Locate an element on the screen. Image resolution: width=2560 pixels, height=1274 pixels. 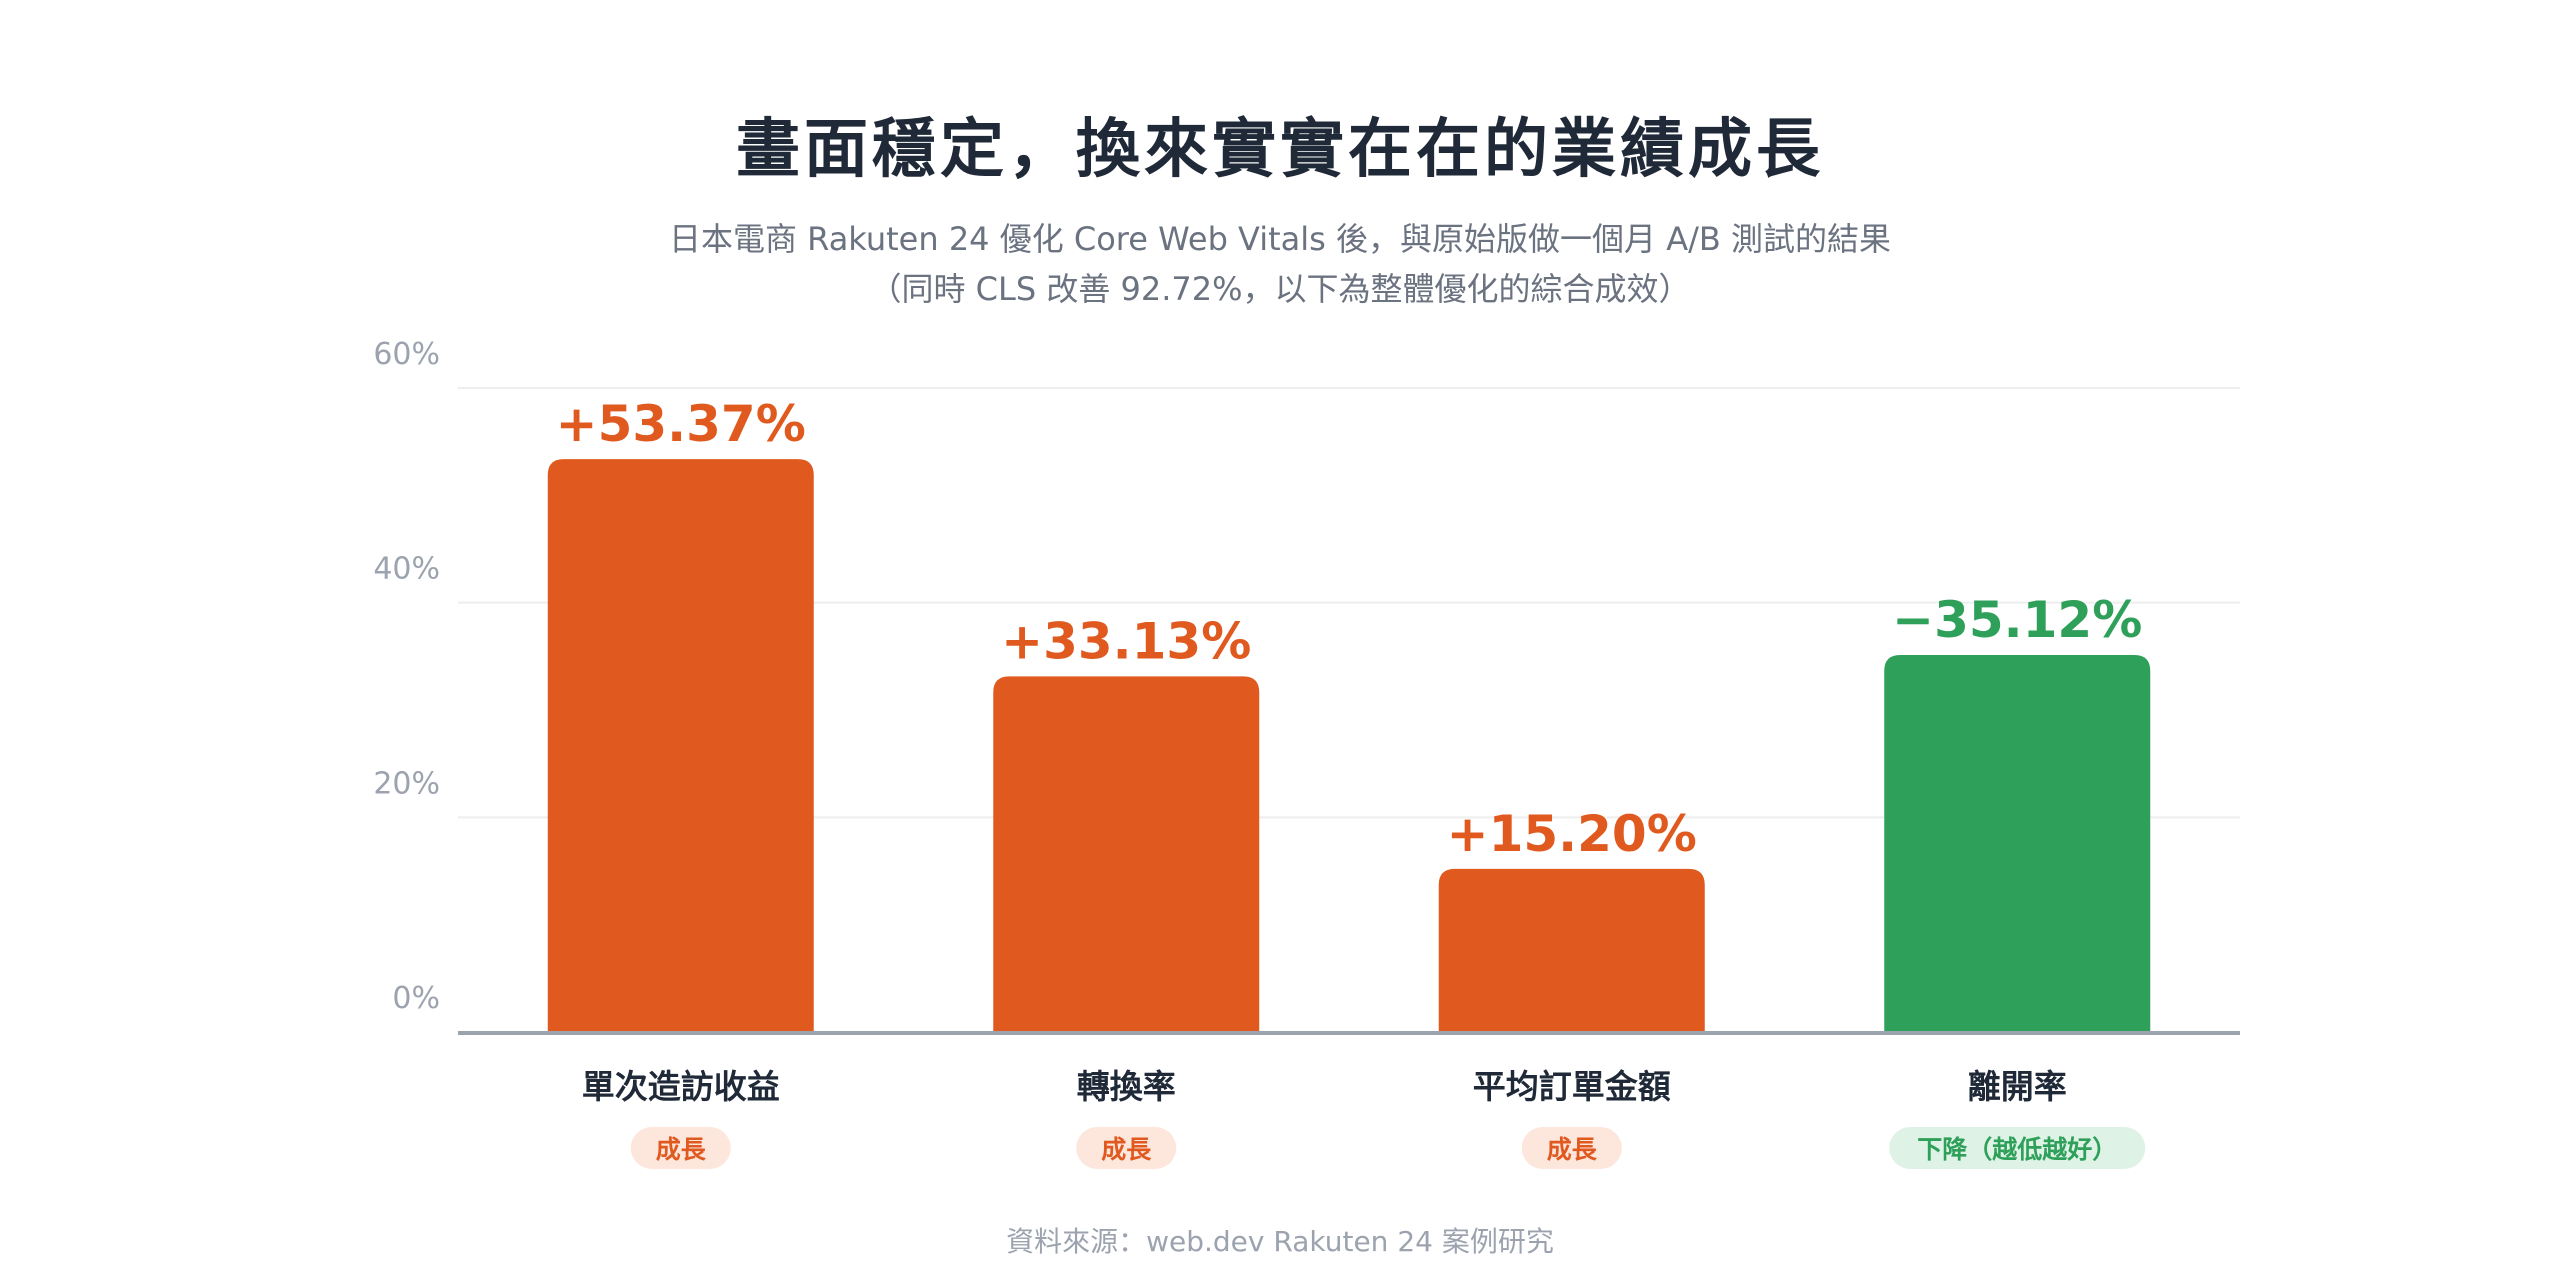
tag-label: 下降（越低越好） is located at coordinates (2017, 1149).